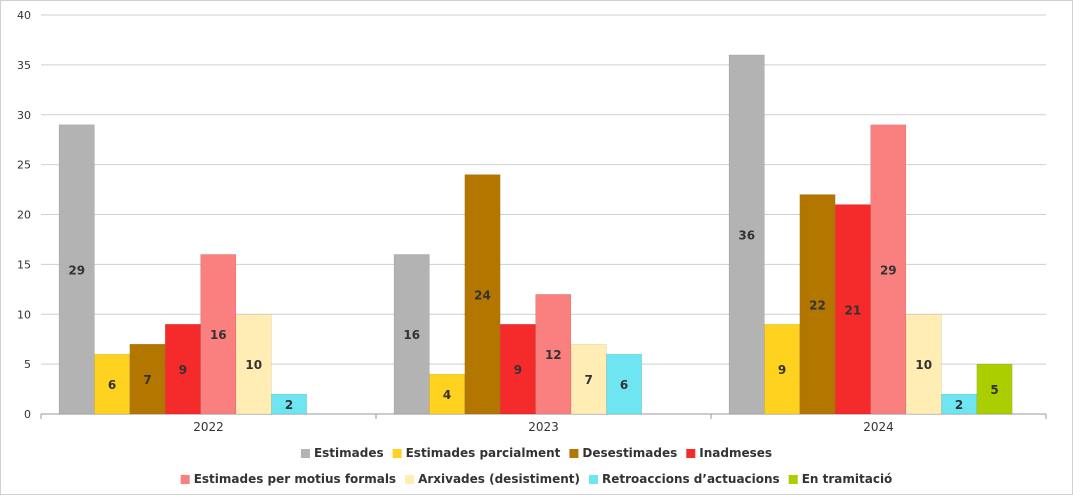  I want to click on legend-label: Estimades per motius formals, so click(295, 479).